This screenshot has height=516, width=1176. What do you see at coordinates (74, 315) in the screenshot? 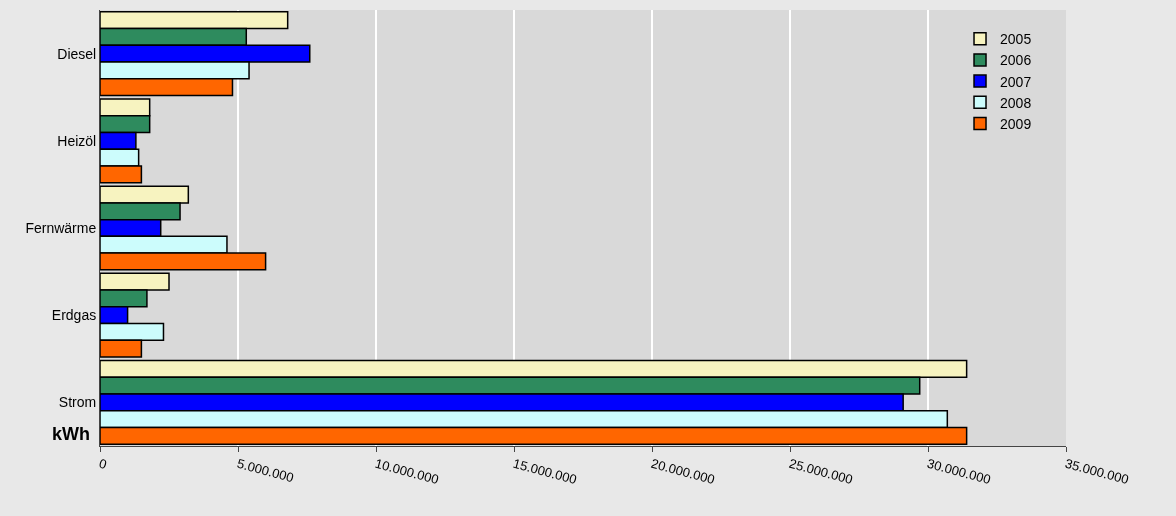
I see `y-tick-label: Erdgas` at bounding box center [74, 315].